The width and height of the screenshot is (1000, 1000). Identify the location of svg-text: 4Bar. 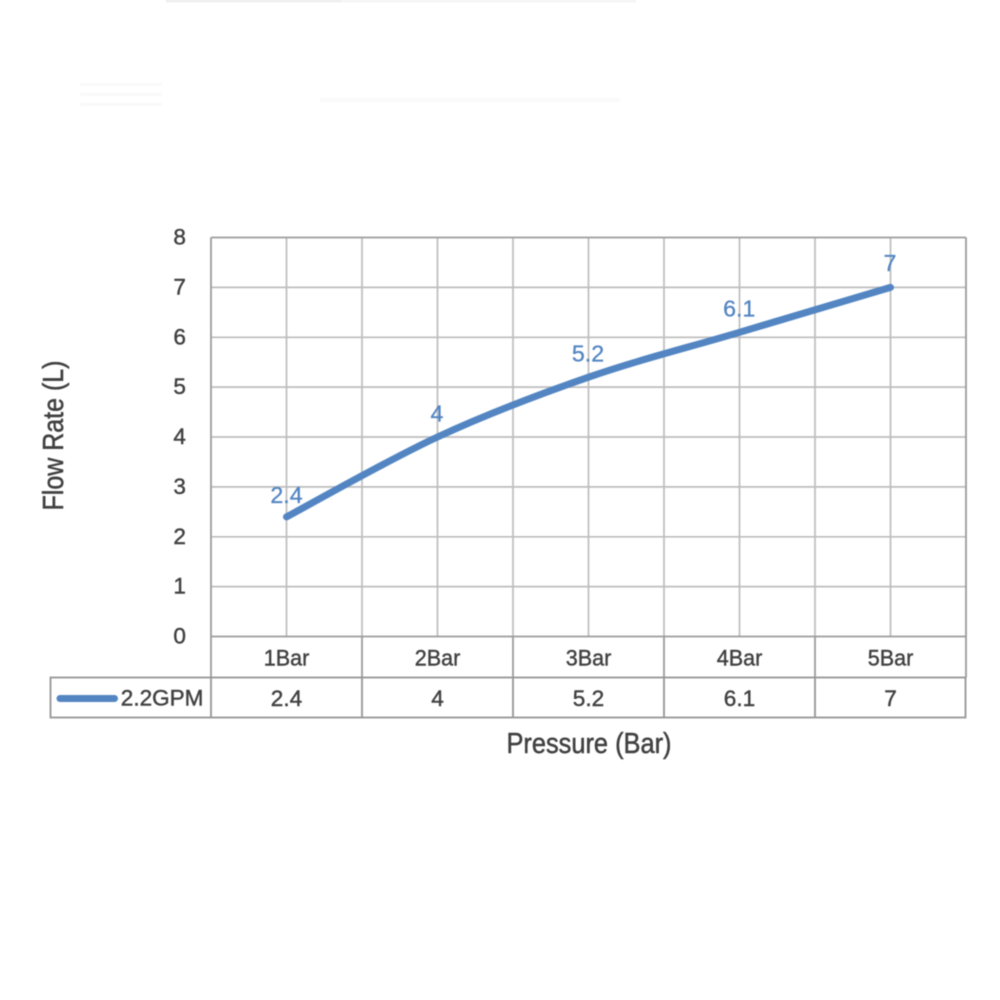
(740, 657).